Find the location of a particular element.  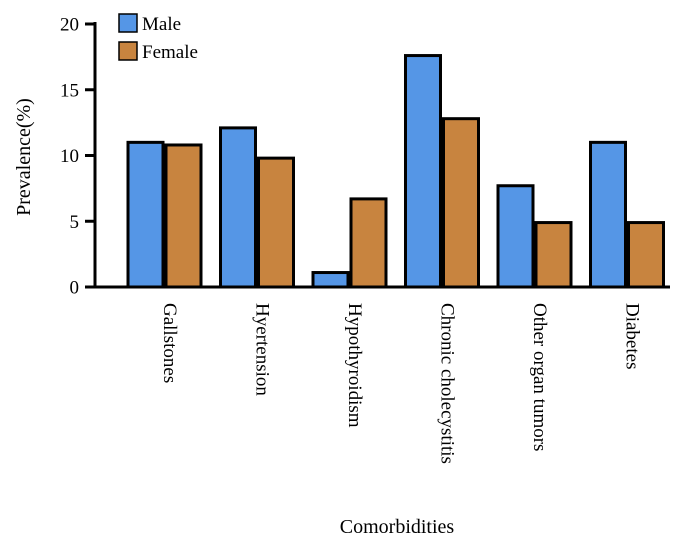

x-tick-label: Hypothyroidism is located at coordinates (354, 365).